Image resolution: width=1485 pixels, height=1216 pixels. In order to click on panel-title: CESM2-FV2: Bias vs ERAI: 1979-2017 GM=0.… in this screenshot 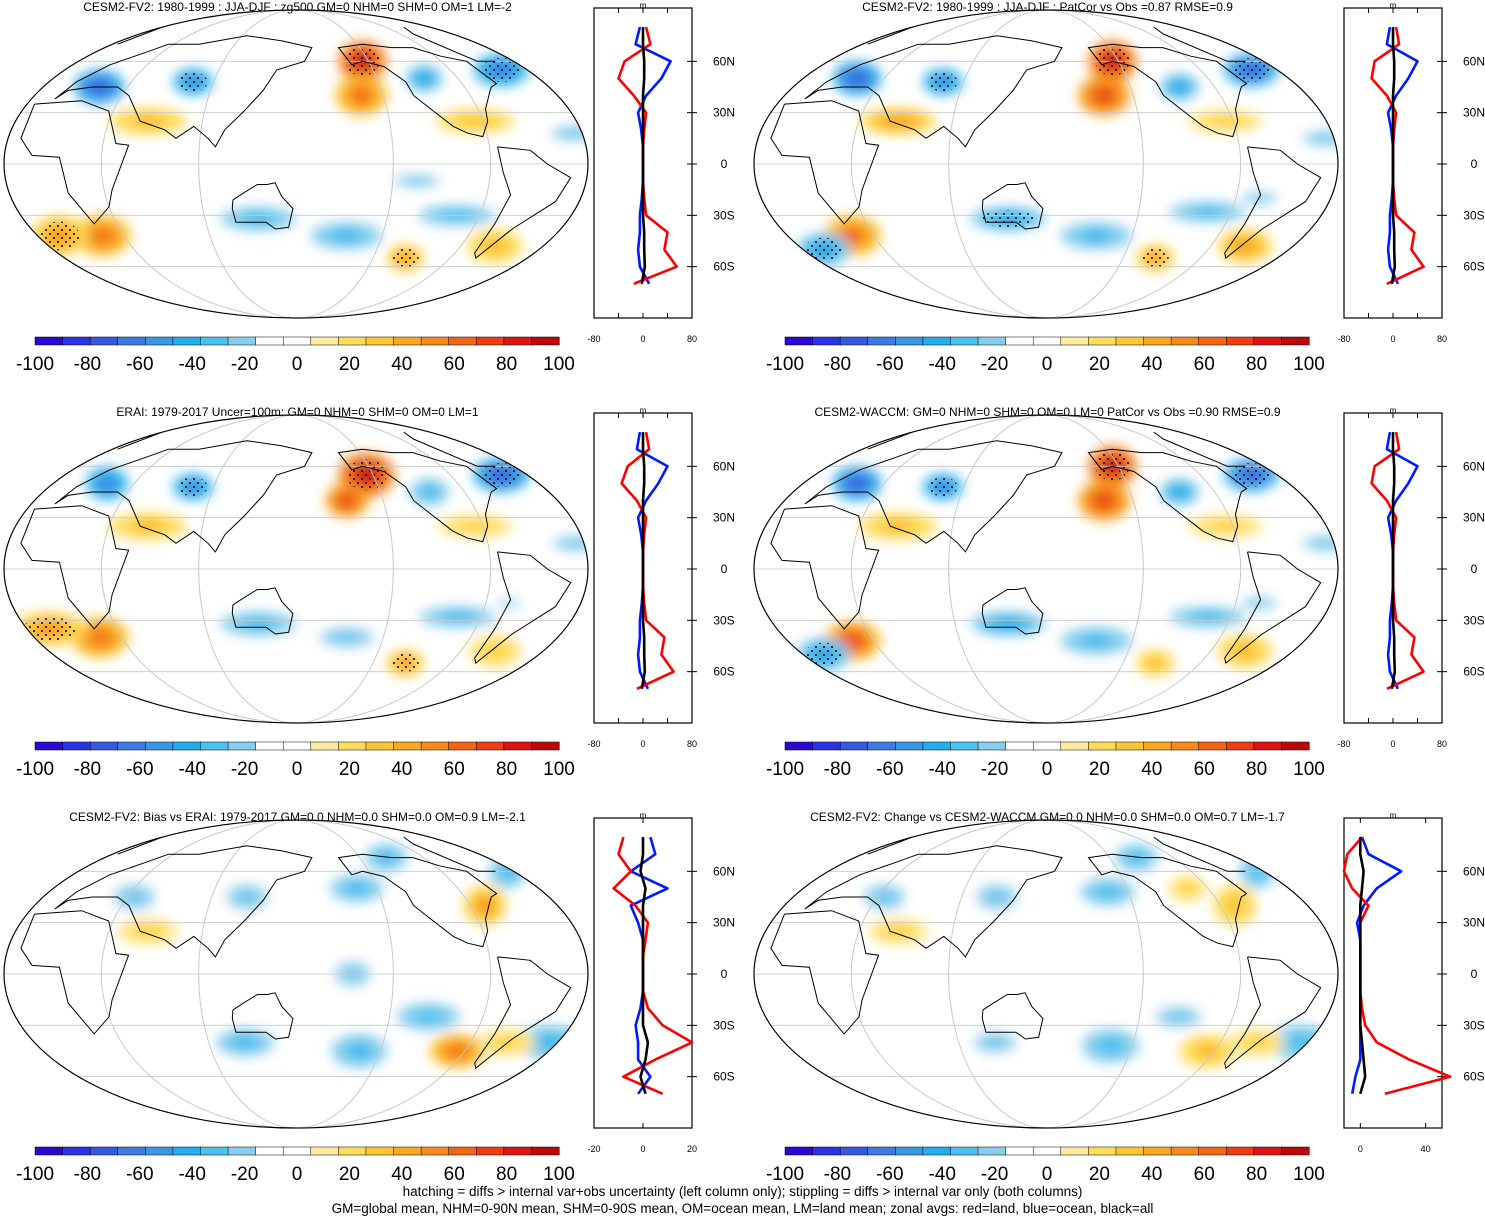, I will do `click(297, 817)`.